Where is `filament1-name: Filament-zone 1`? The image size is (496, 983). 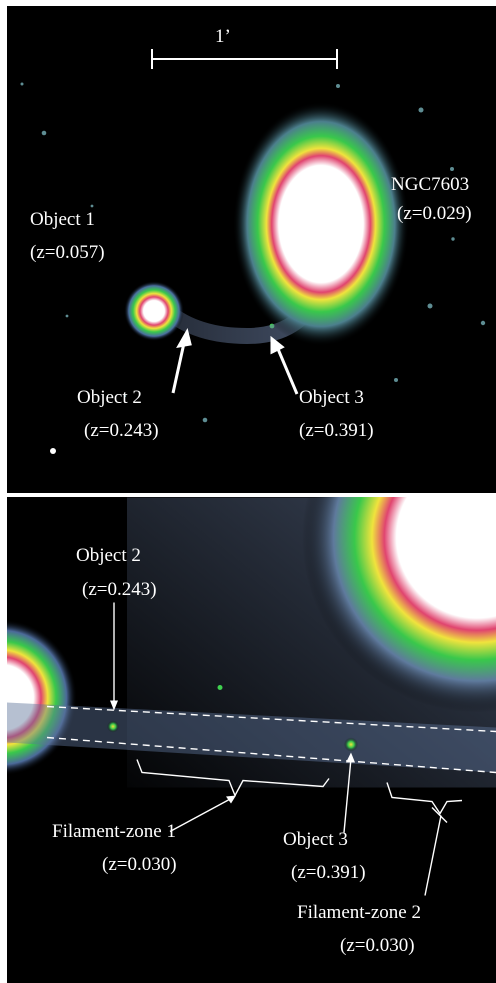 filament1-name: Filament-zone 1 is located at coordinates (114, 831).